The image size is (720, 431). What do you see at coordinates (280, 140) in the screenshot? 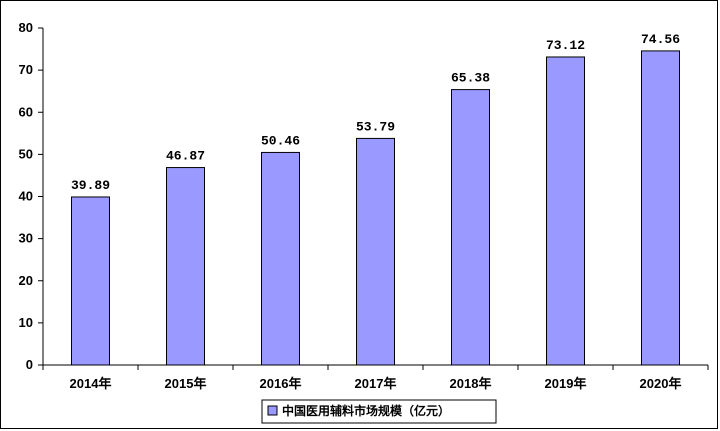
I see `data-label: 50.46` at bounding box center [280, 140].